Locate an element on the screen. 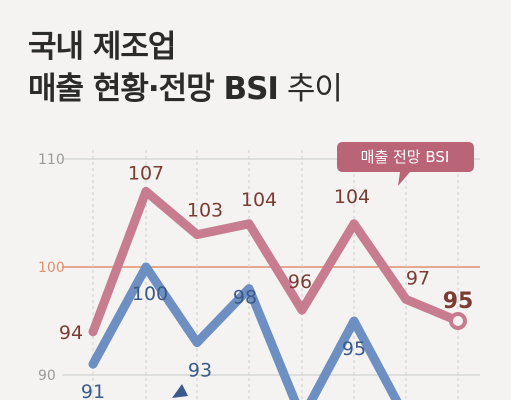 The image size is (511, 400). annotation-arrow-icon is located at coordinates (180, 391).